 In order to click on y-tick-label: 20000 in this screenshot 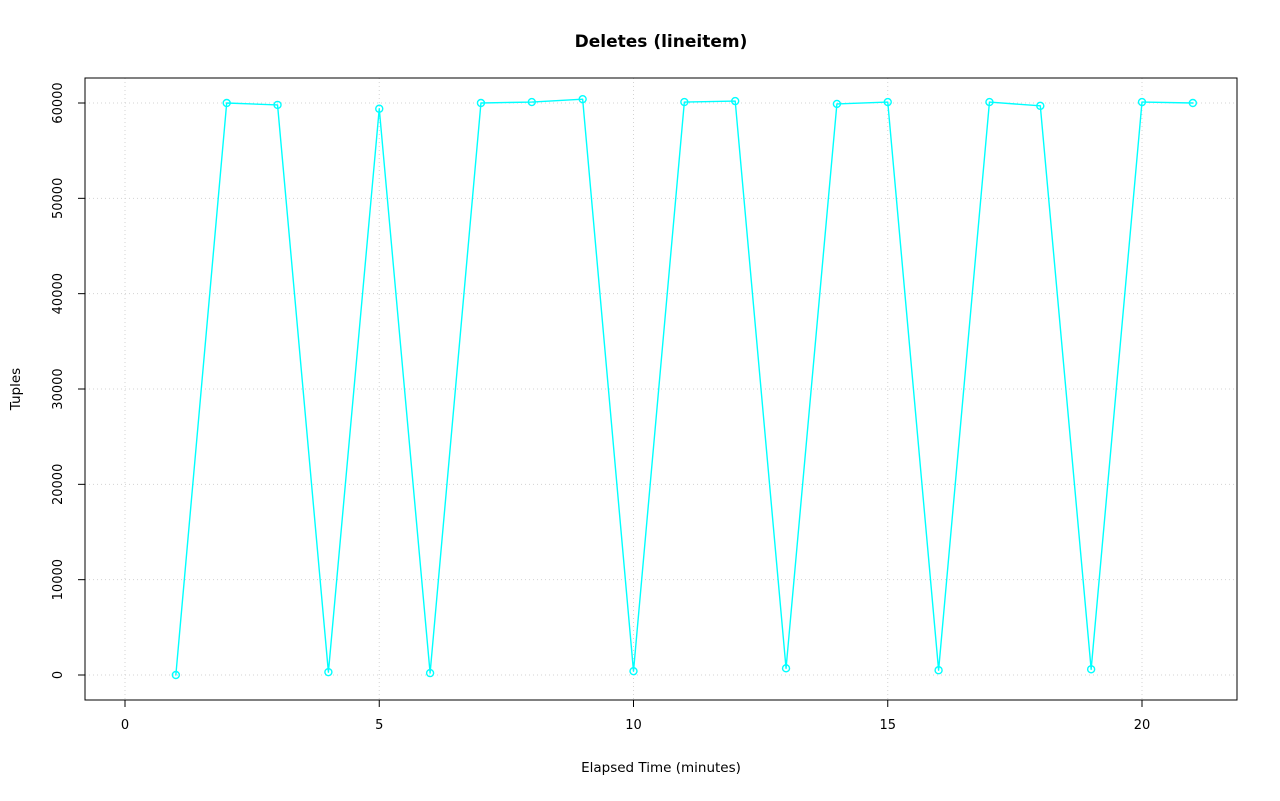, I will do `click(58, 484)`.